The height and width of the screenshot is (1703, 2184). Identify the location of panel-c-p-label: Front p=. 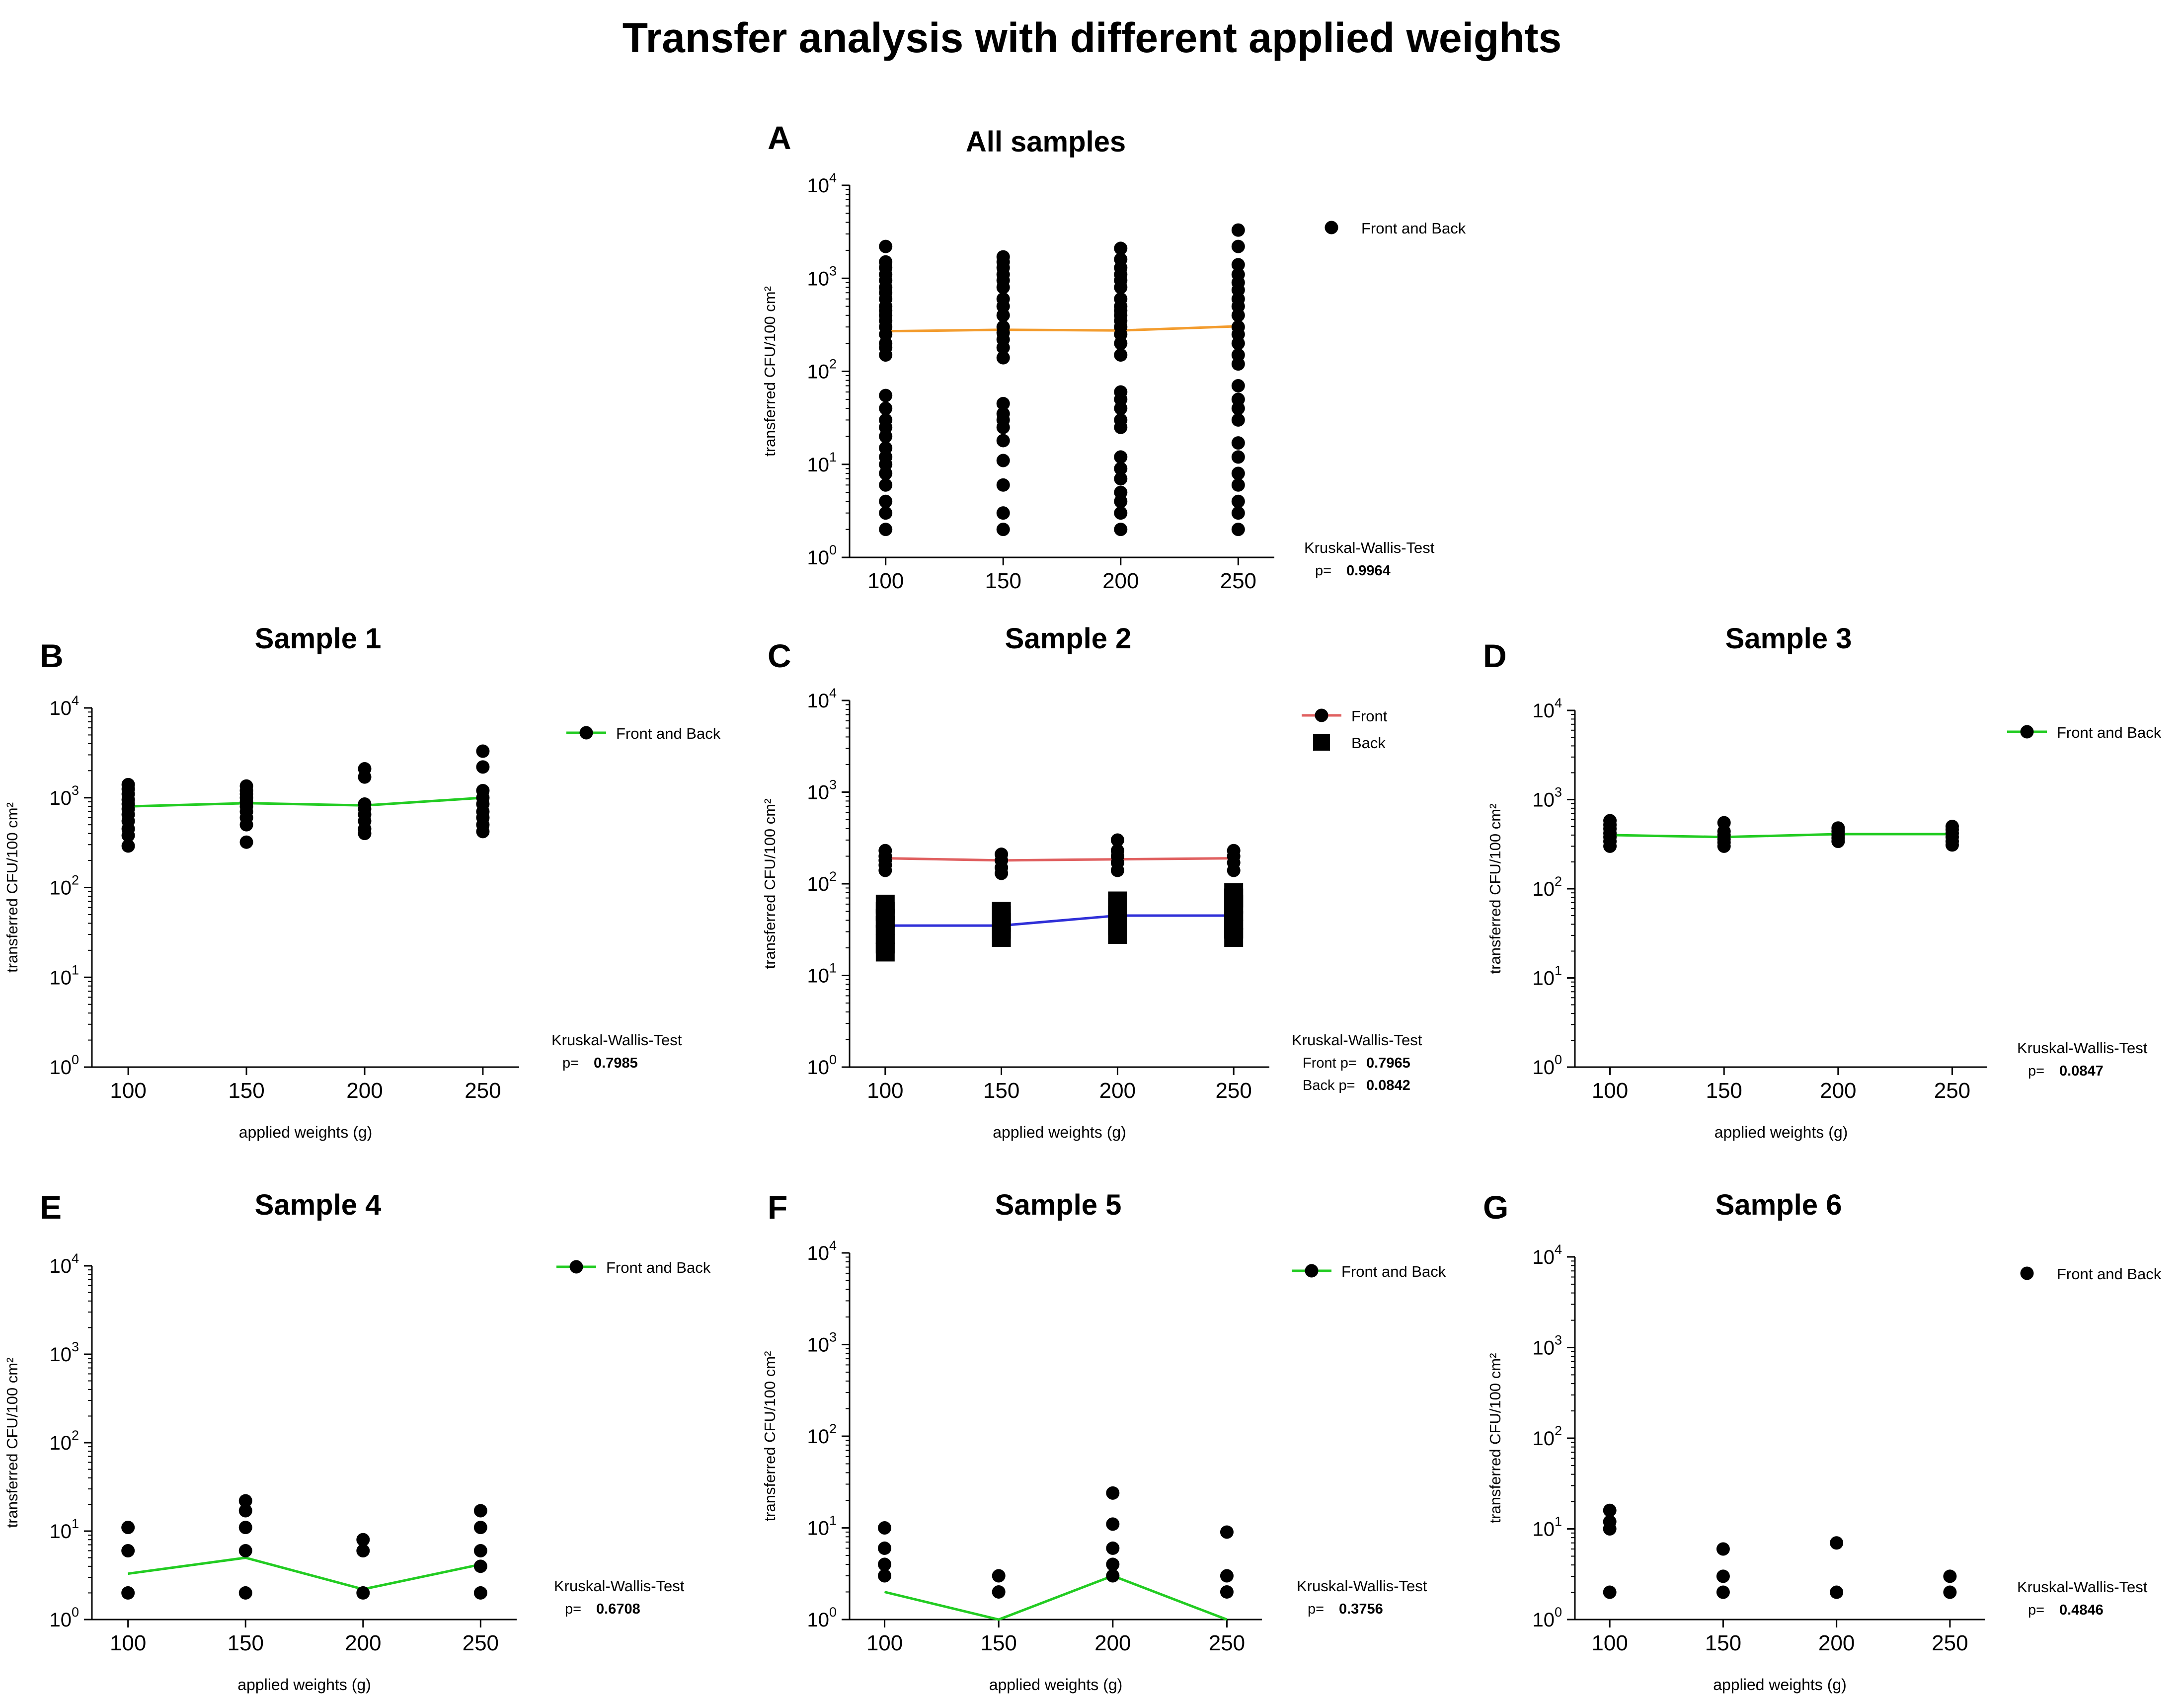
(1330, 1063).